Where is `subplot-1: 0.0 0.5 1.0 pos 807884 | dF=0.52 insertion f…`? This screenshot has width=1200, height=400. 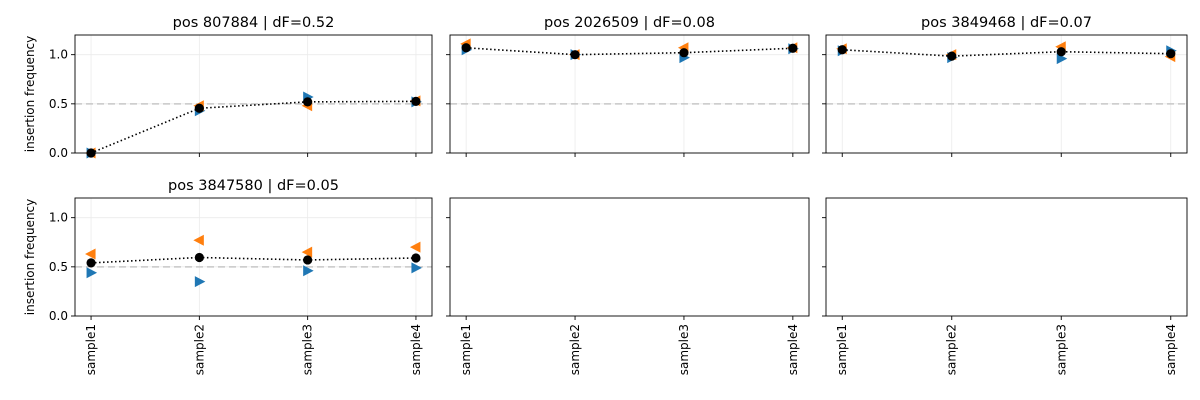
subplot-1: 0.0 0.5 1.0 pos 807884 | dF=0.52 insertion f… is located at coordinates (228, 87).